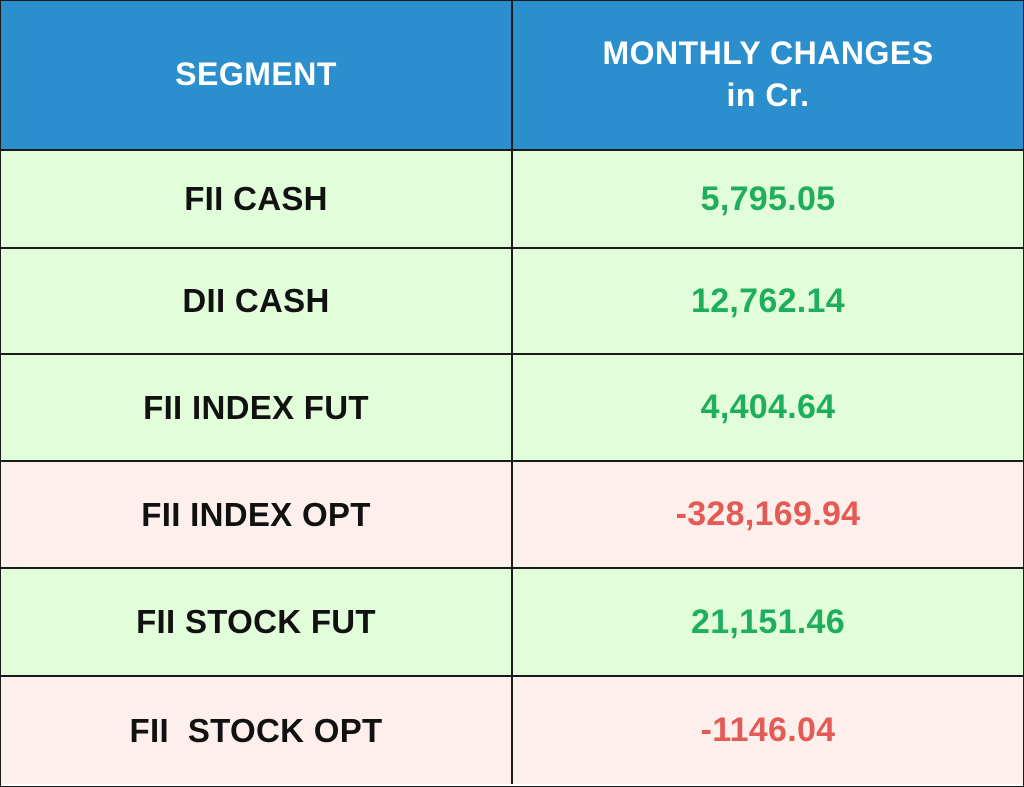  I want to click on monthly-change-value: 12,762.14, so click(768, 300).